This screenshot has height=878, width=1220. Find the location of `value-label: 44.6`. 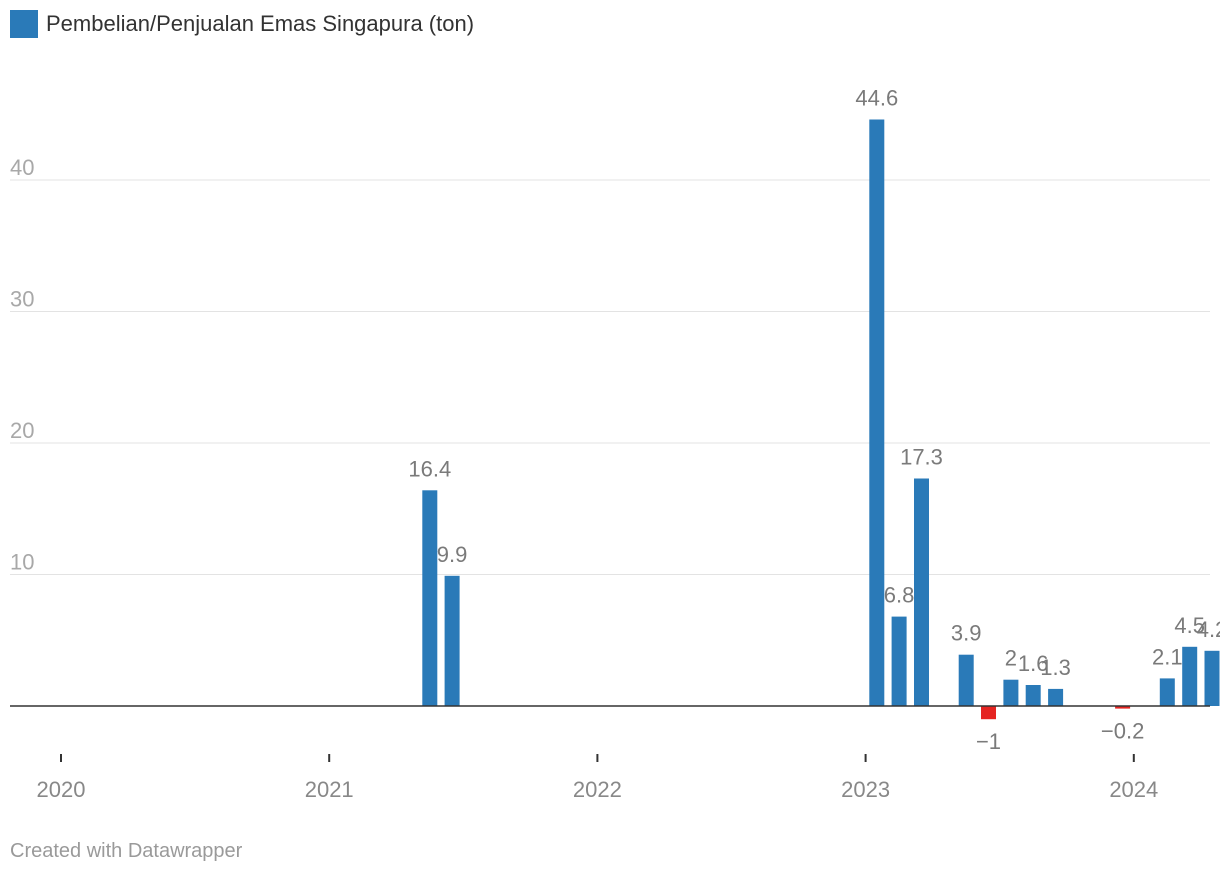

value-label: 44.6 is located at coordinates (876, 98).